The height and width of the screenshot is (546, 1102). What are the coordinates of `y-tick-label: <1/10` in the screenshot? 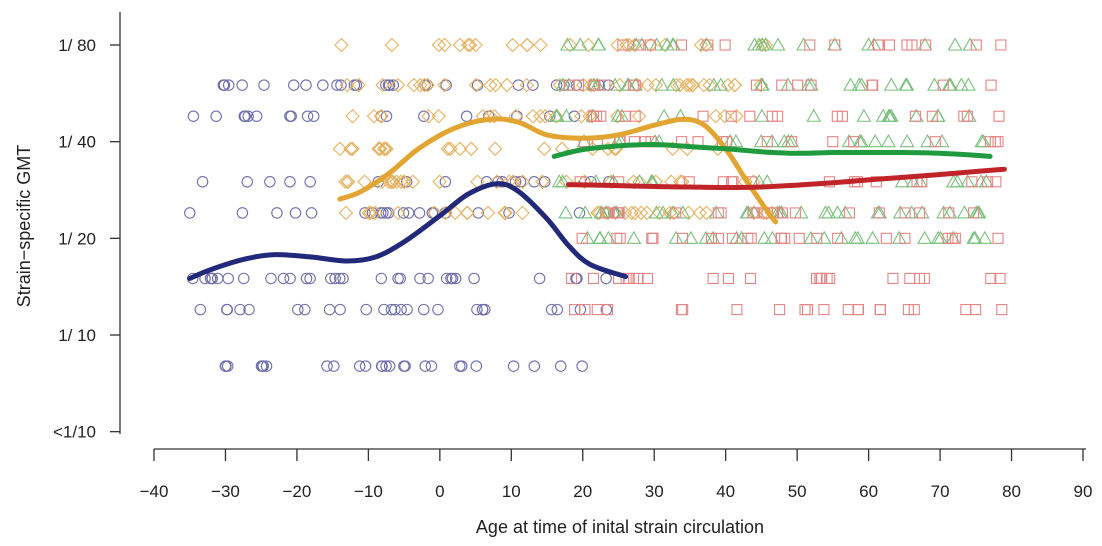 It's located at (74, 432).